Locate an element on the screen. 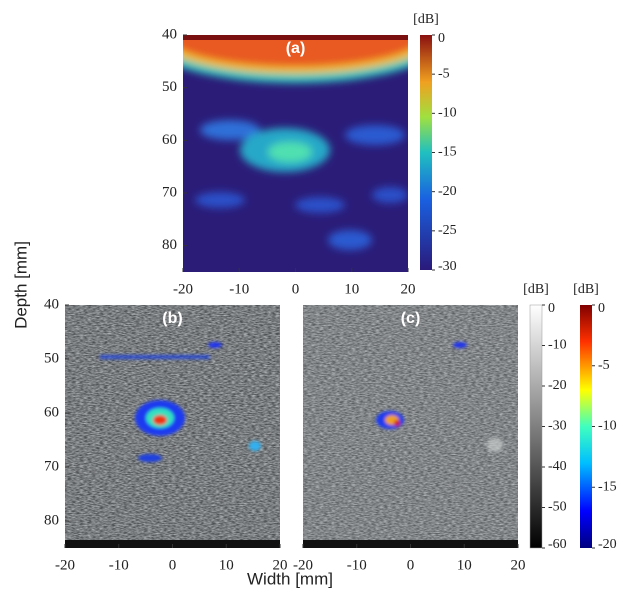 The height and width of the screenshot is (591, 618). colorbar-tick-label: -50 is located at coordinates (557, 507).